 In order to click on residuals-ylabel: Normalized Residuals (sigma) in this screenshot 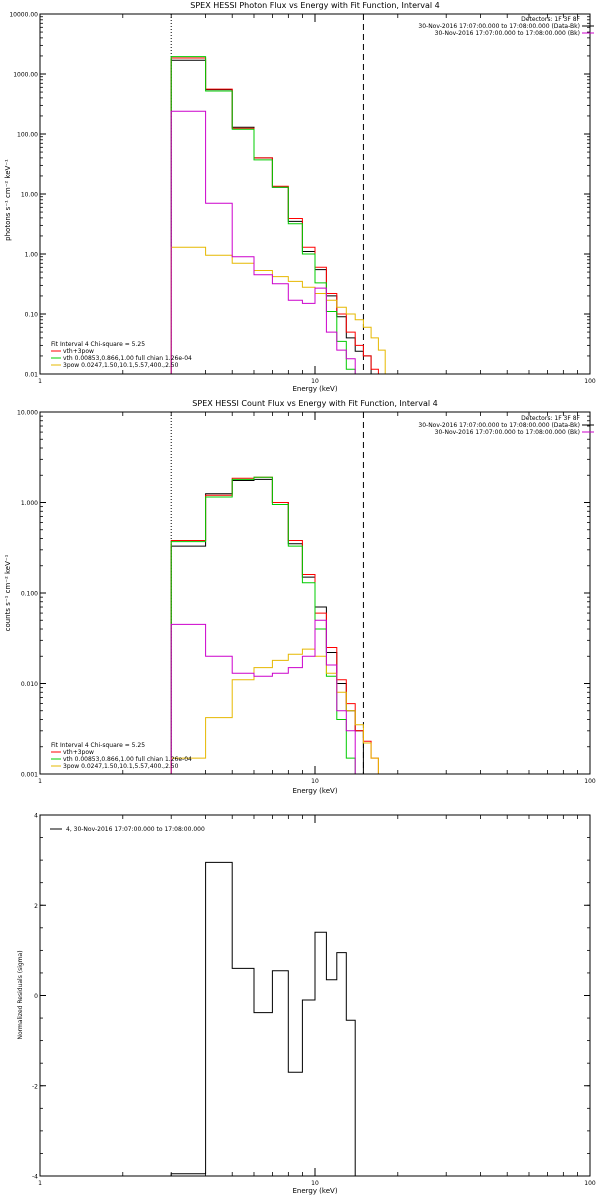, I will do `click(20, 994)`.